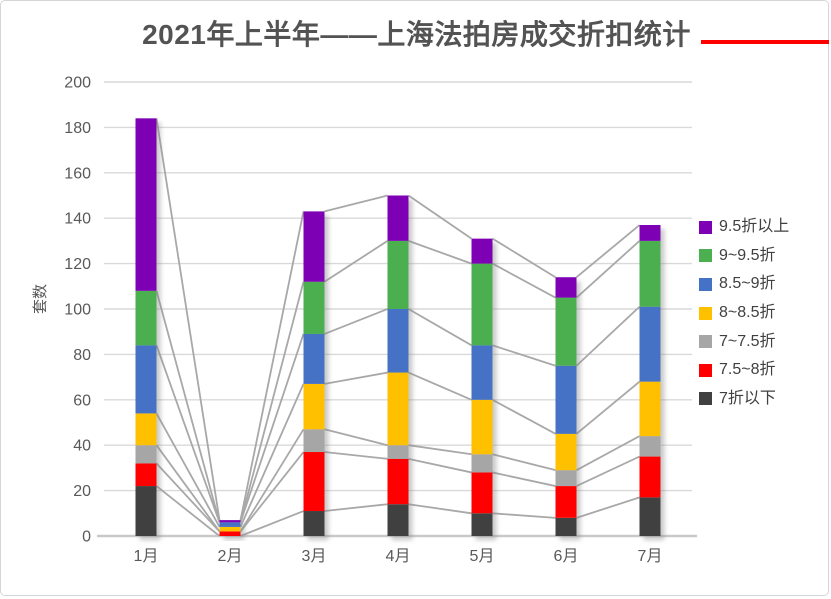 This screenshot has height=599, width=831. I want to click on chart-title: 2021年上半年——上海法拍房成交折扣统计, so click(416, 34).